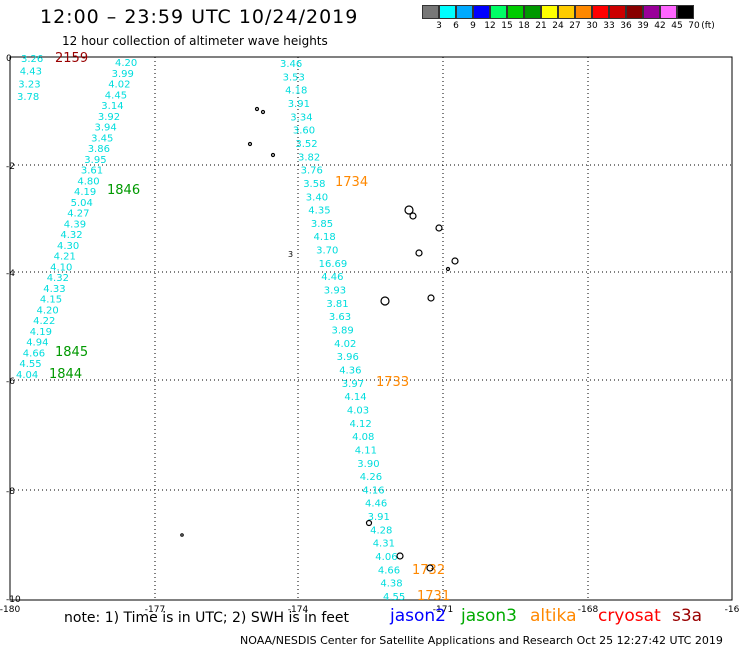 The width and height of the screenshot is (740, 650). Describe the element at coordinates (306, 144) in the screenshot. I see `wave-height-label: 3.52` at that location.